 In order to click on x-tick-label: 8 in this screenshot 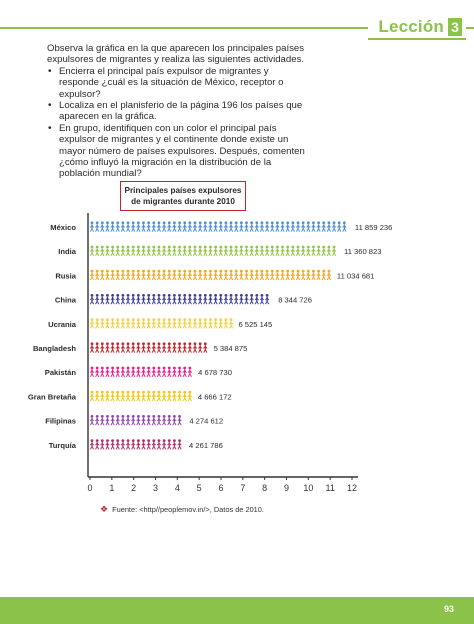, I will do `click(264, 488)`.